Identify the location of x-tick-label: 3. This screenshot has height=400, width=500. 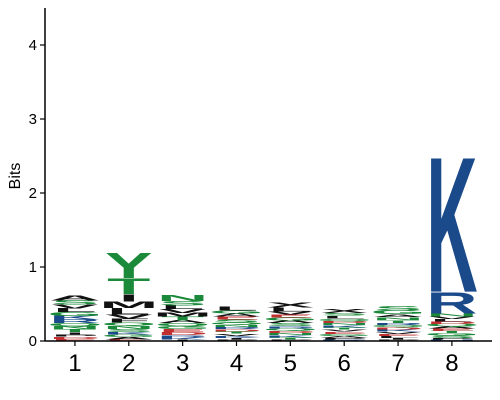
(182, 363).